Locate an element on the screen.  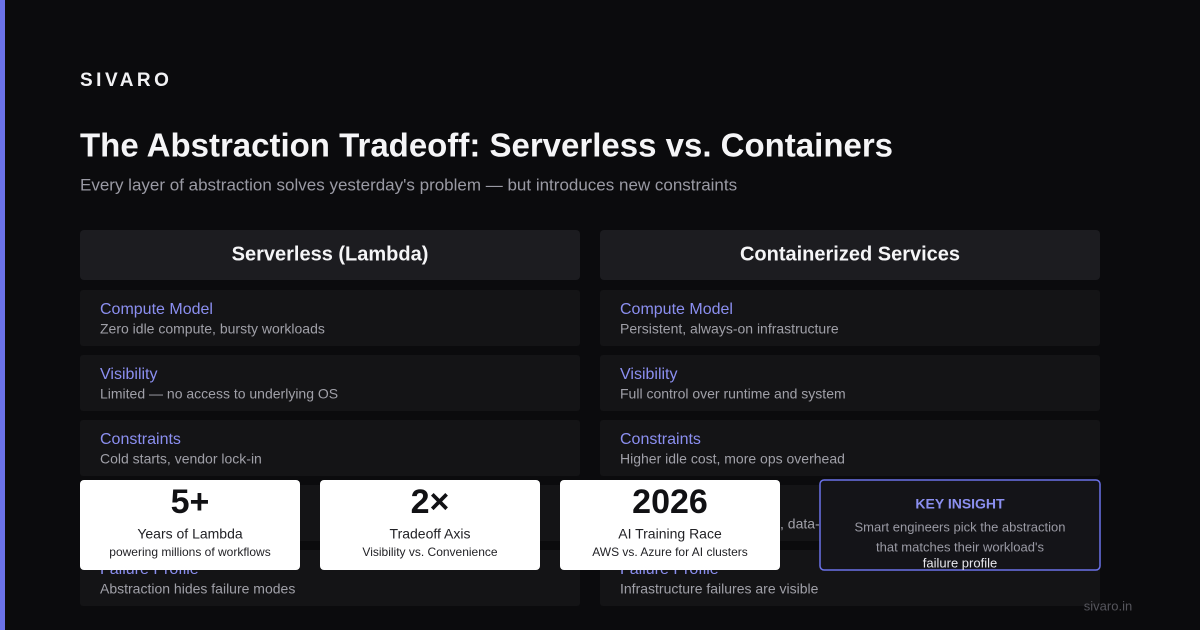
brand: SIVARO is located at coordinates (126, 80).